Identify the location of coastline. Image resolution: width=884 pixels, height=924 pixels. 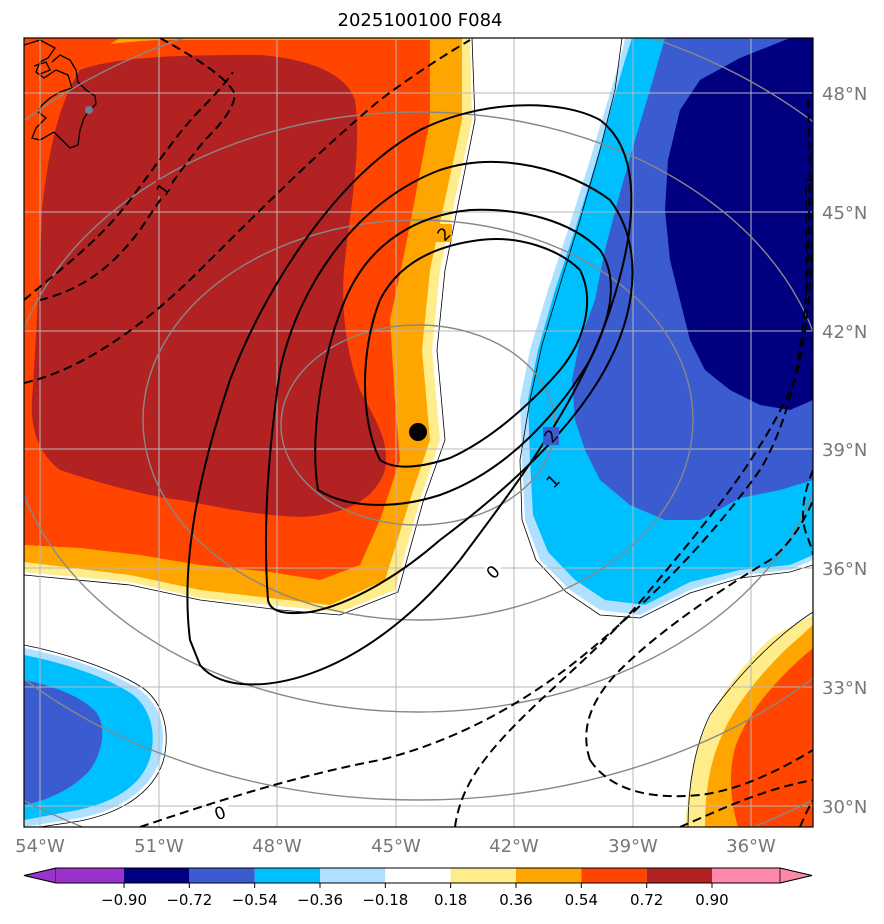
(60, 94).